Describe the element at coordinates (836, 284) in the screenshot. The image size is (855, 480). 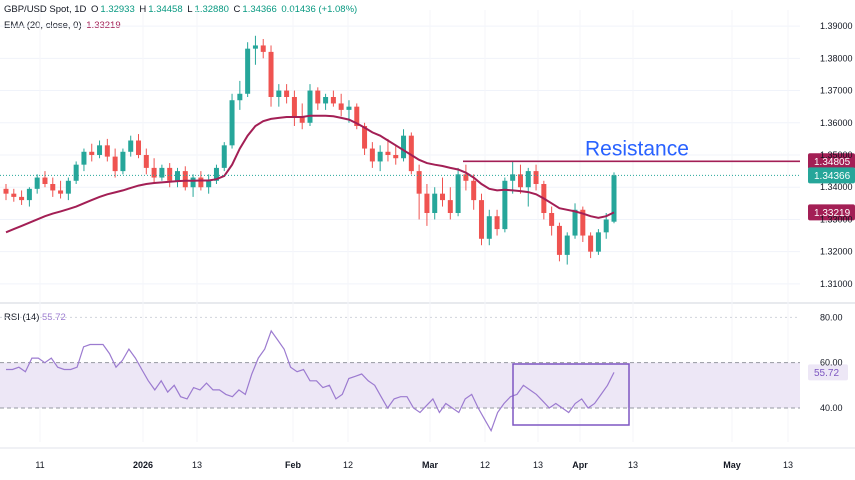
I see `price-tick-label: 1.31000` at that location.